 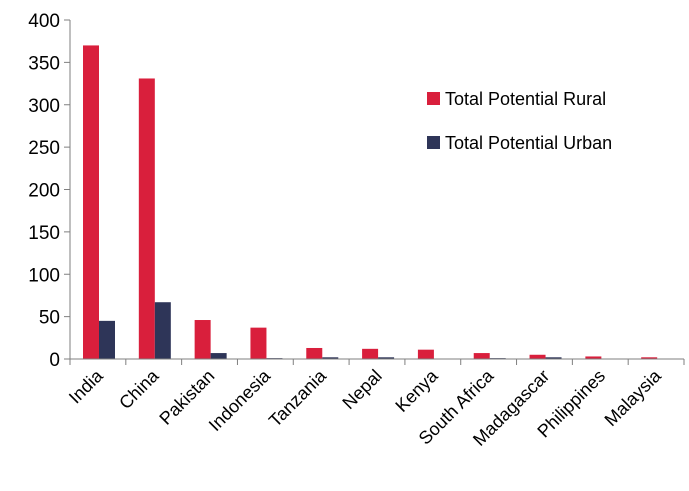 What do you see at coordinates (44, 106) in the screenshot?
I see `y-tick-label: 300` at bounding box center [44, 106].